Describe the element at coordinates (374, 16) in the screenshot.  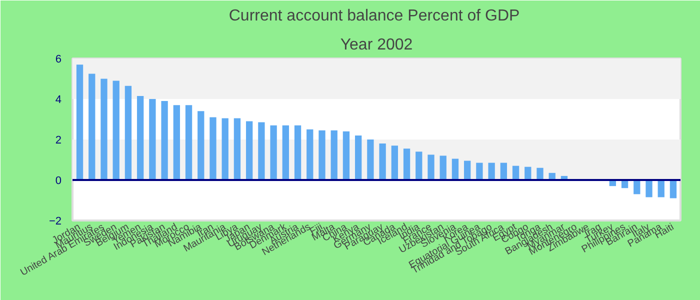
I see `chart-title: Current account balance Percent of GDP` at that location.